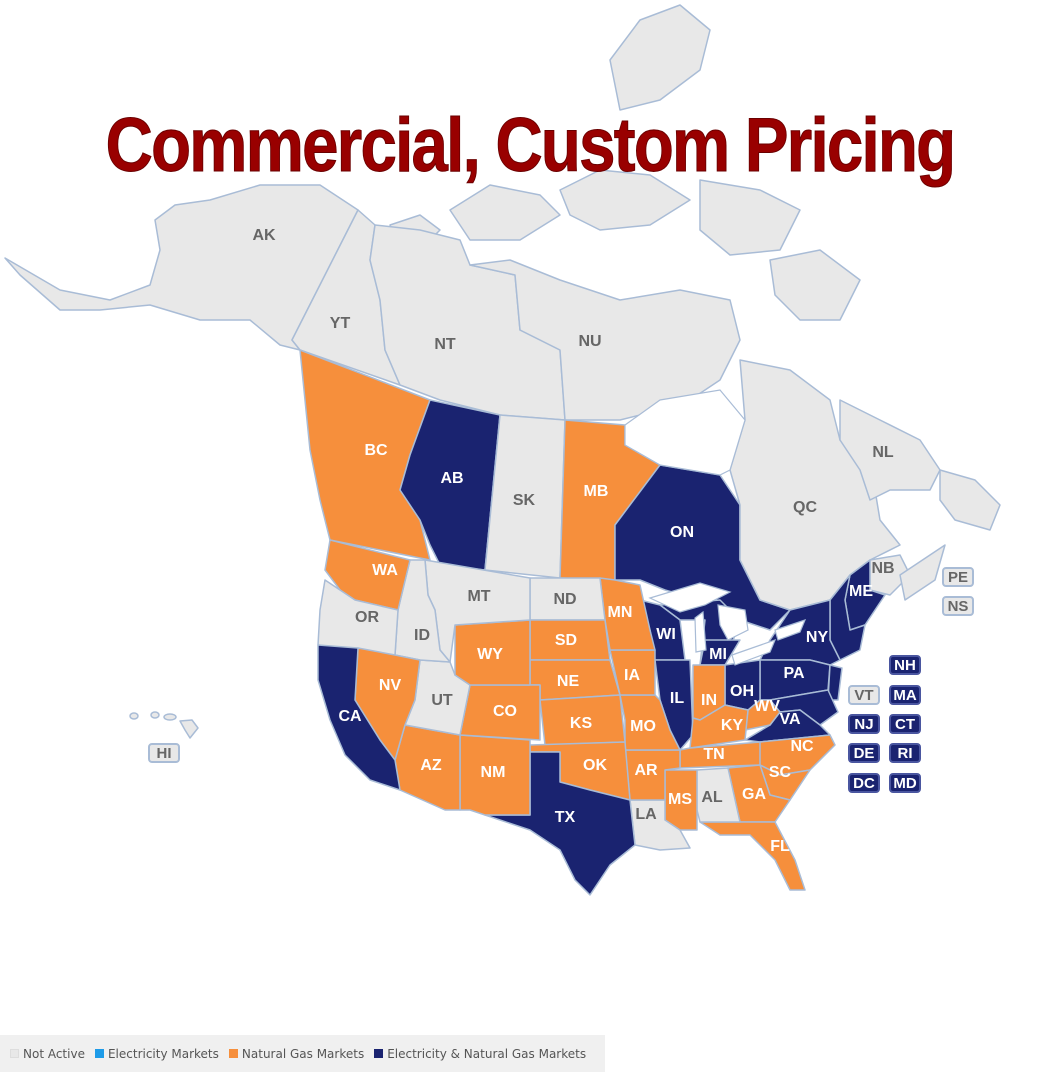  I want to click on label-NU: NU, so click(590, 341).